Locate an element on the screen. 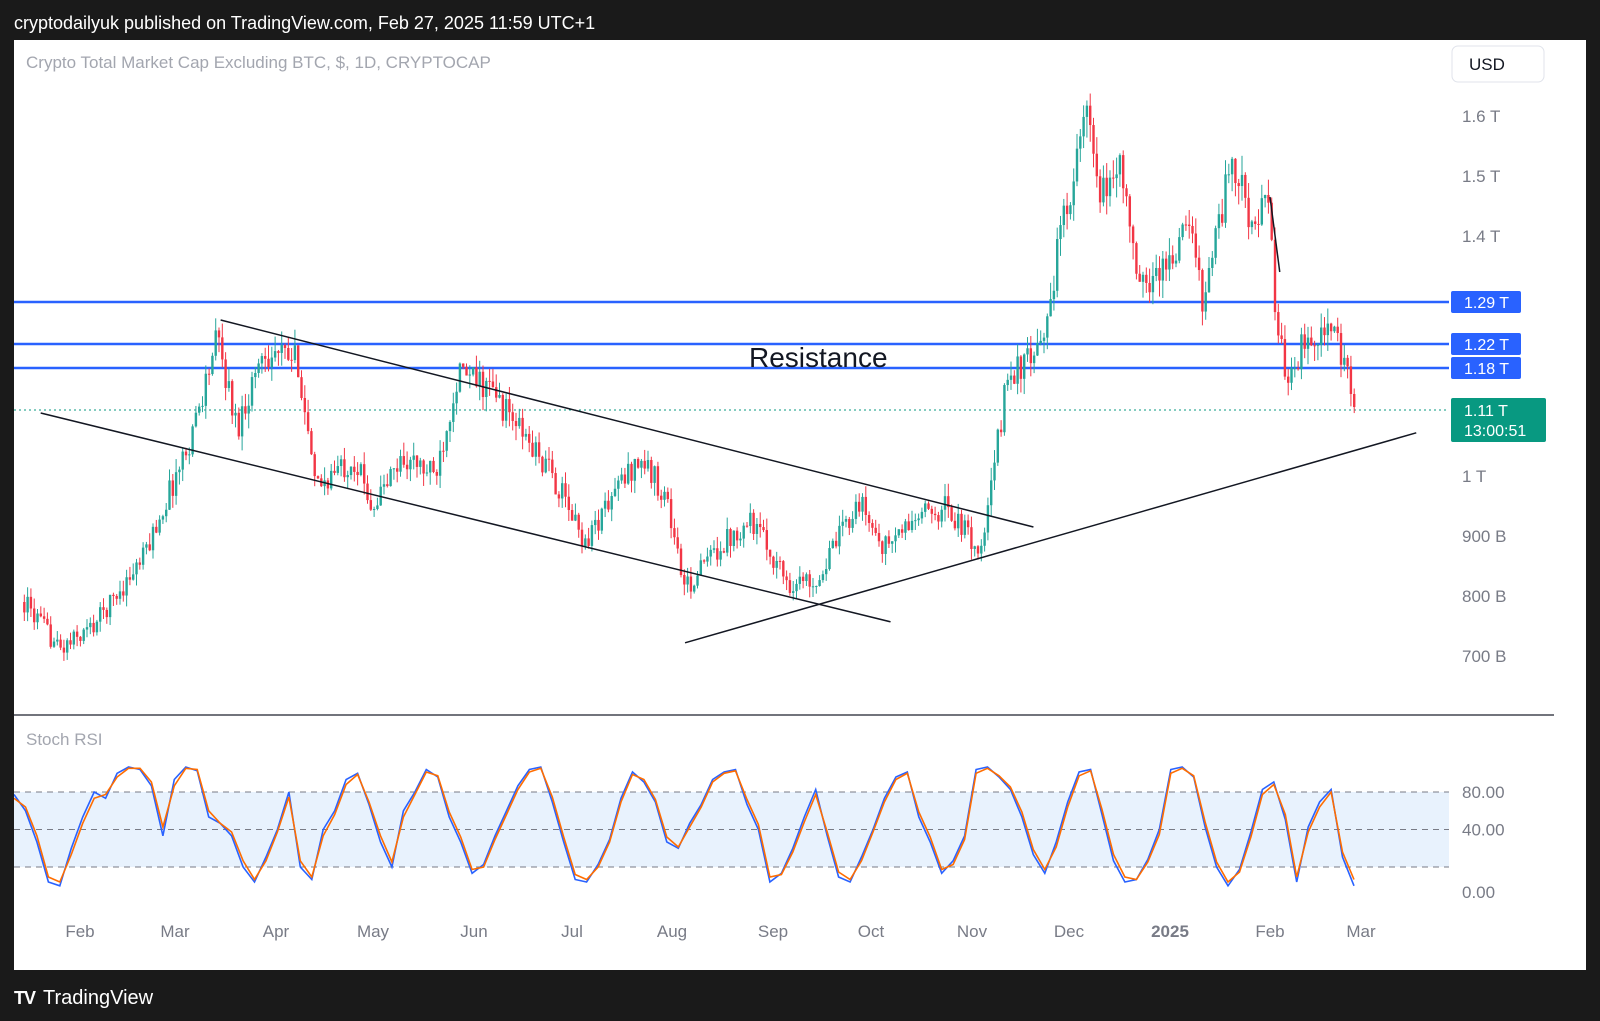 This screenshot has width=1600, height=1021. time-tick-label: Apr is located at coordinates (276, 931).